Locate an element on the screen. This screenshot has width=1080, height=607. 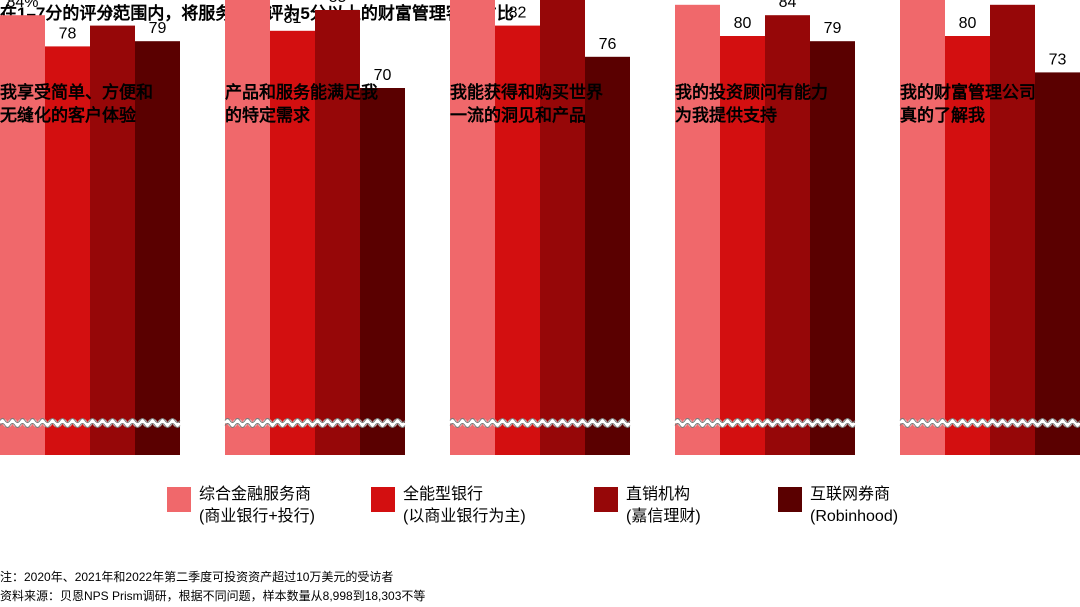
data-label: 70 is located at coordinates (383, 75).